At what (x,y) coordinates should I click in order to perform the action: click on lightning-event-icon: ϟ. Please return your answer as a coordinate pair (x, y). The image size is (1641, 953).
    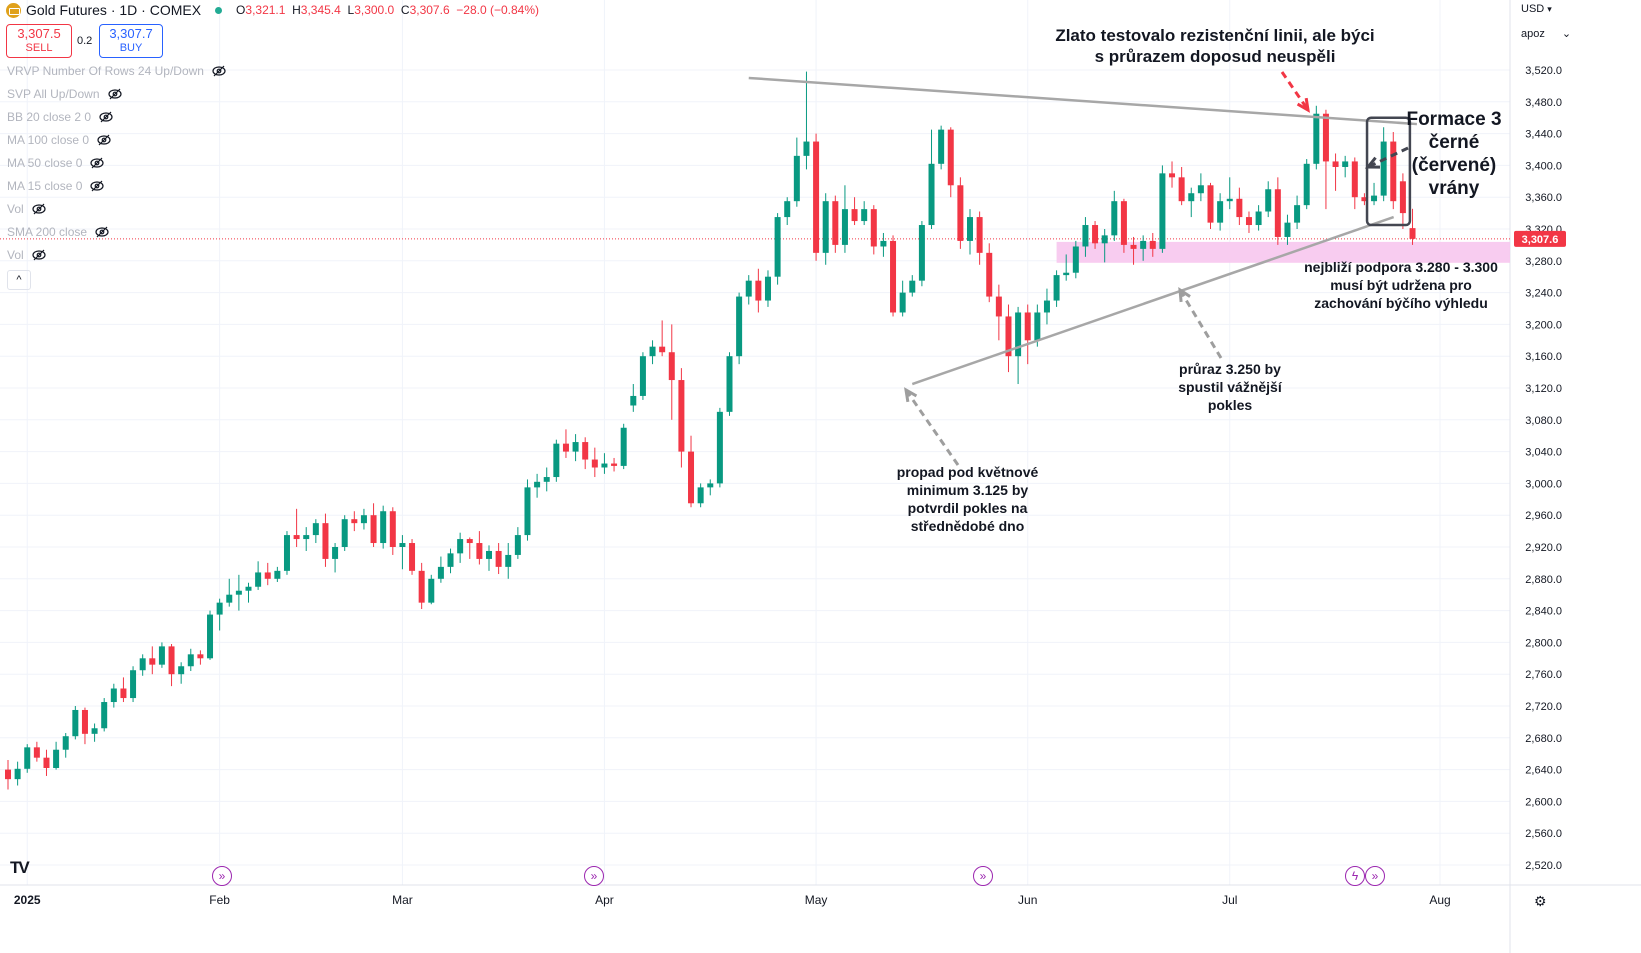
    Looking at the image, I should click on (1355, 876).